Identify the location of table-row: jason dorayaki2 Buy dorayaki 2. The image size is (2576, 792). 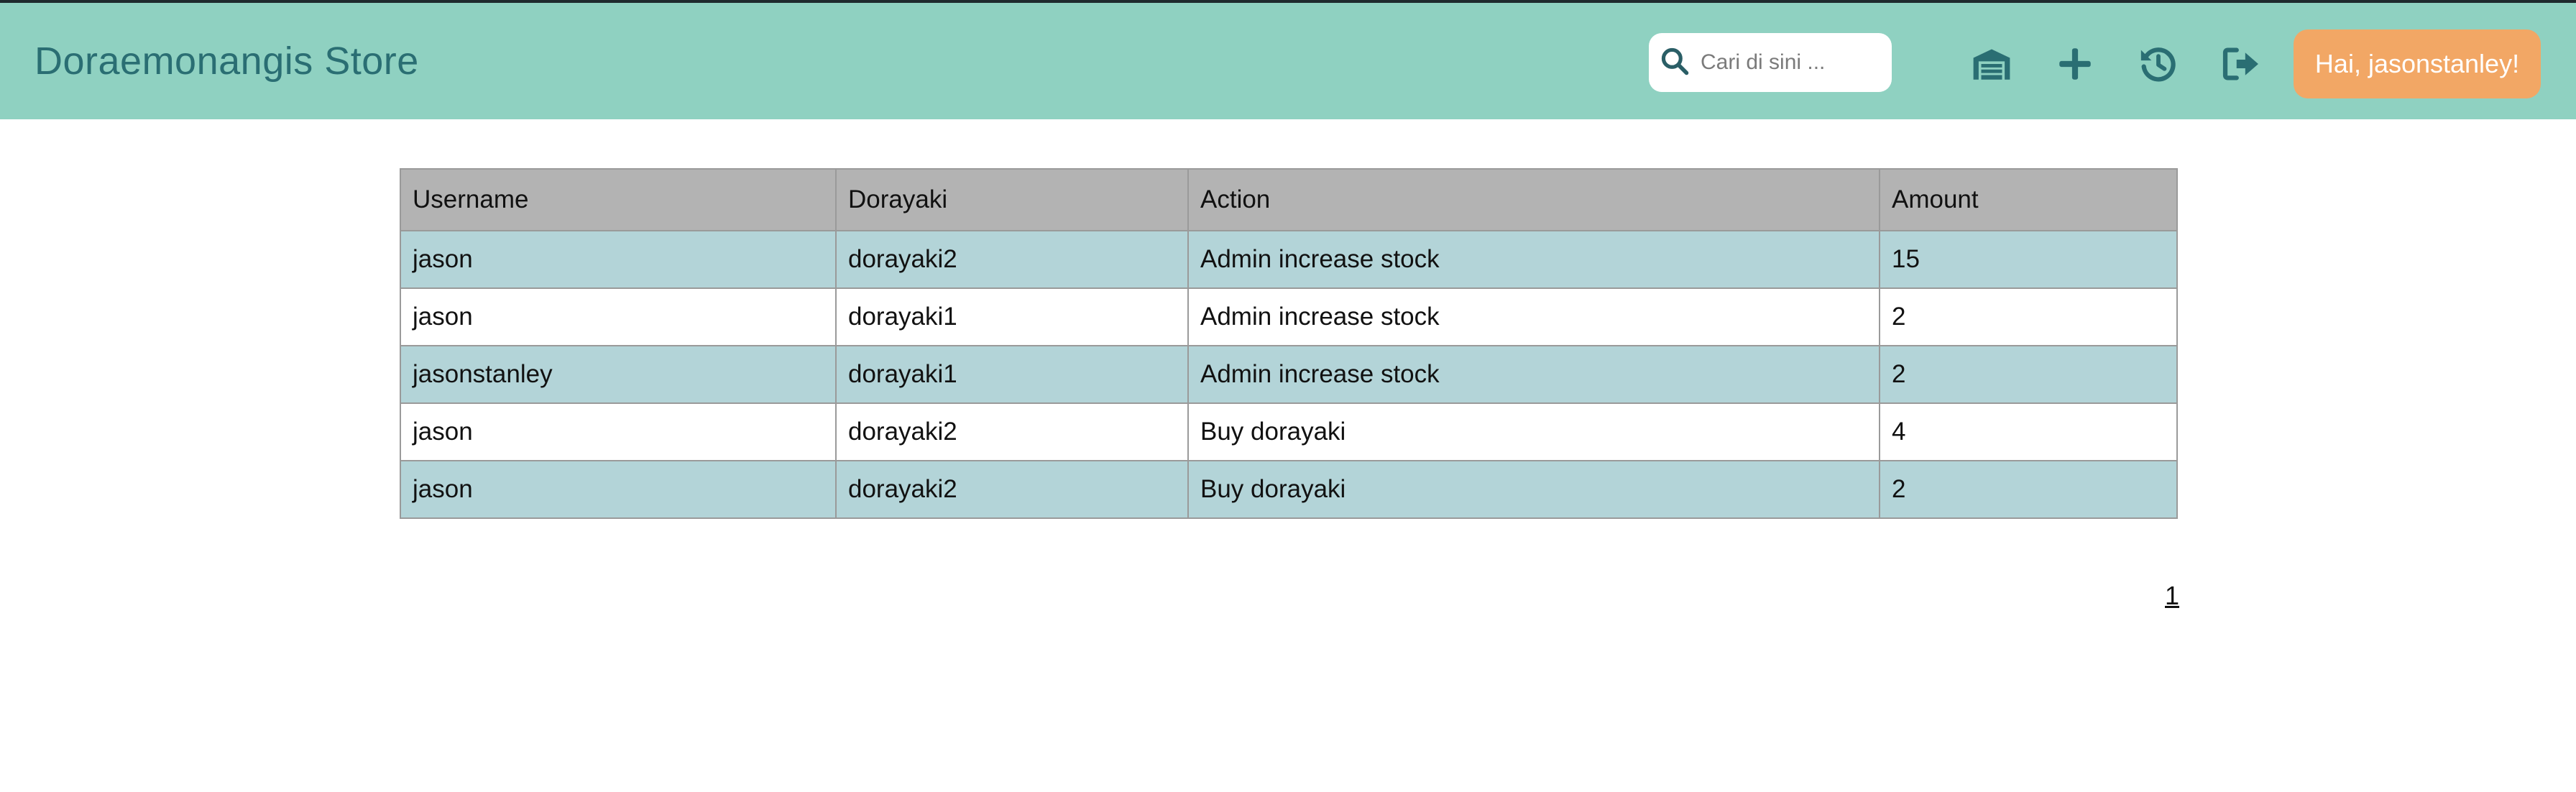
(1289, 490).